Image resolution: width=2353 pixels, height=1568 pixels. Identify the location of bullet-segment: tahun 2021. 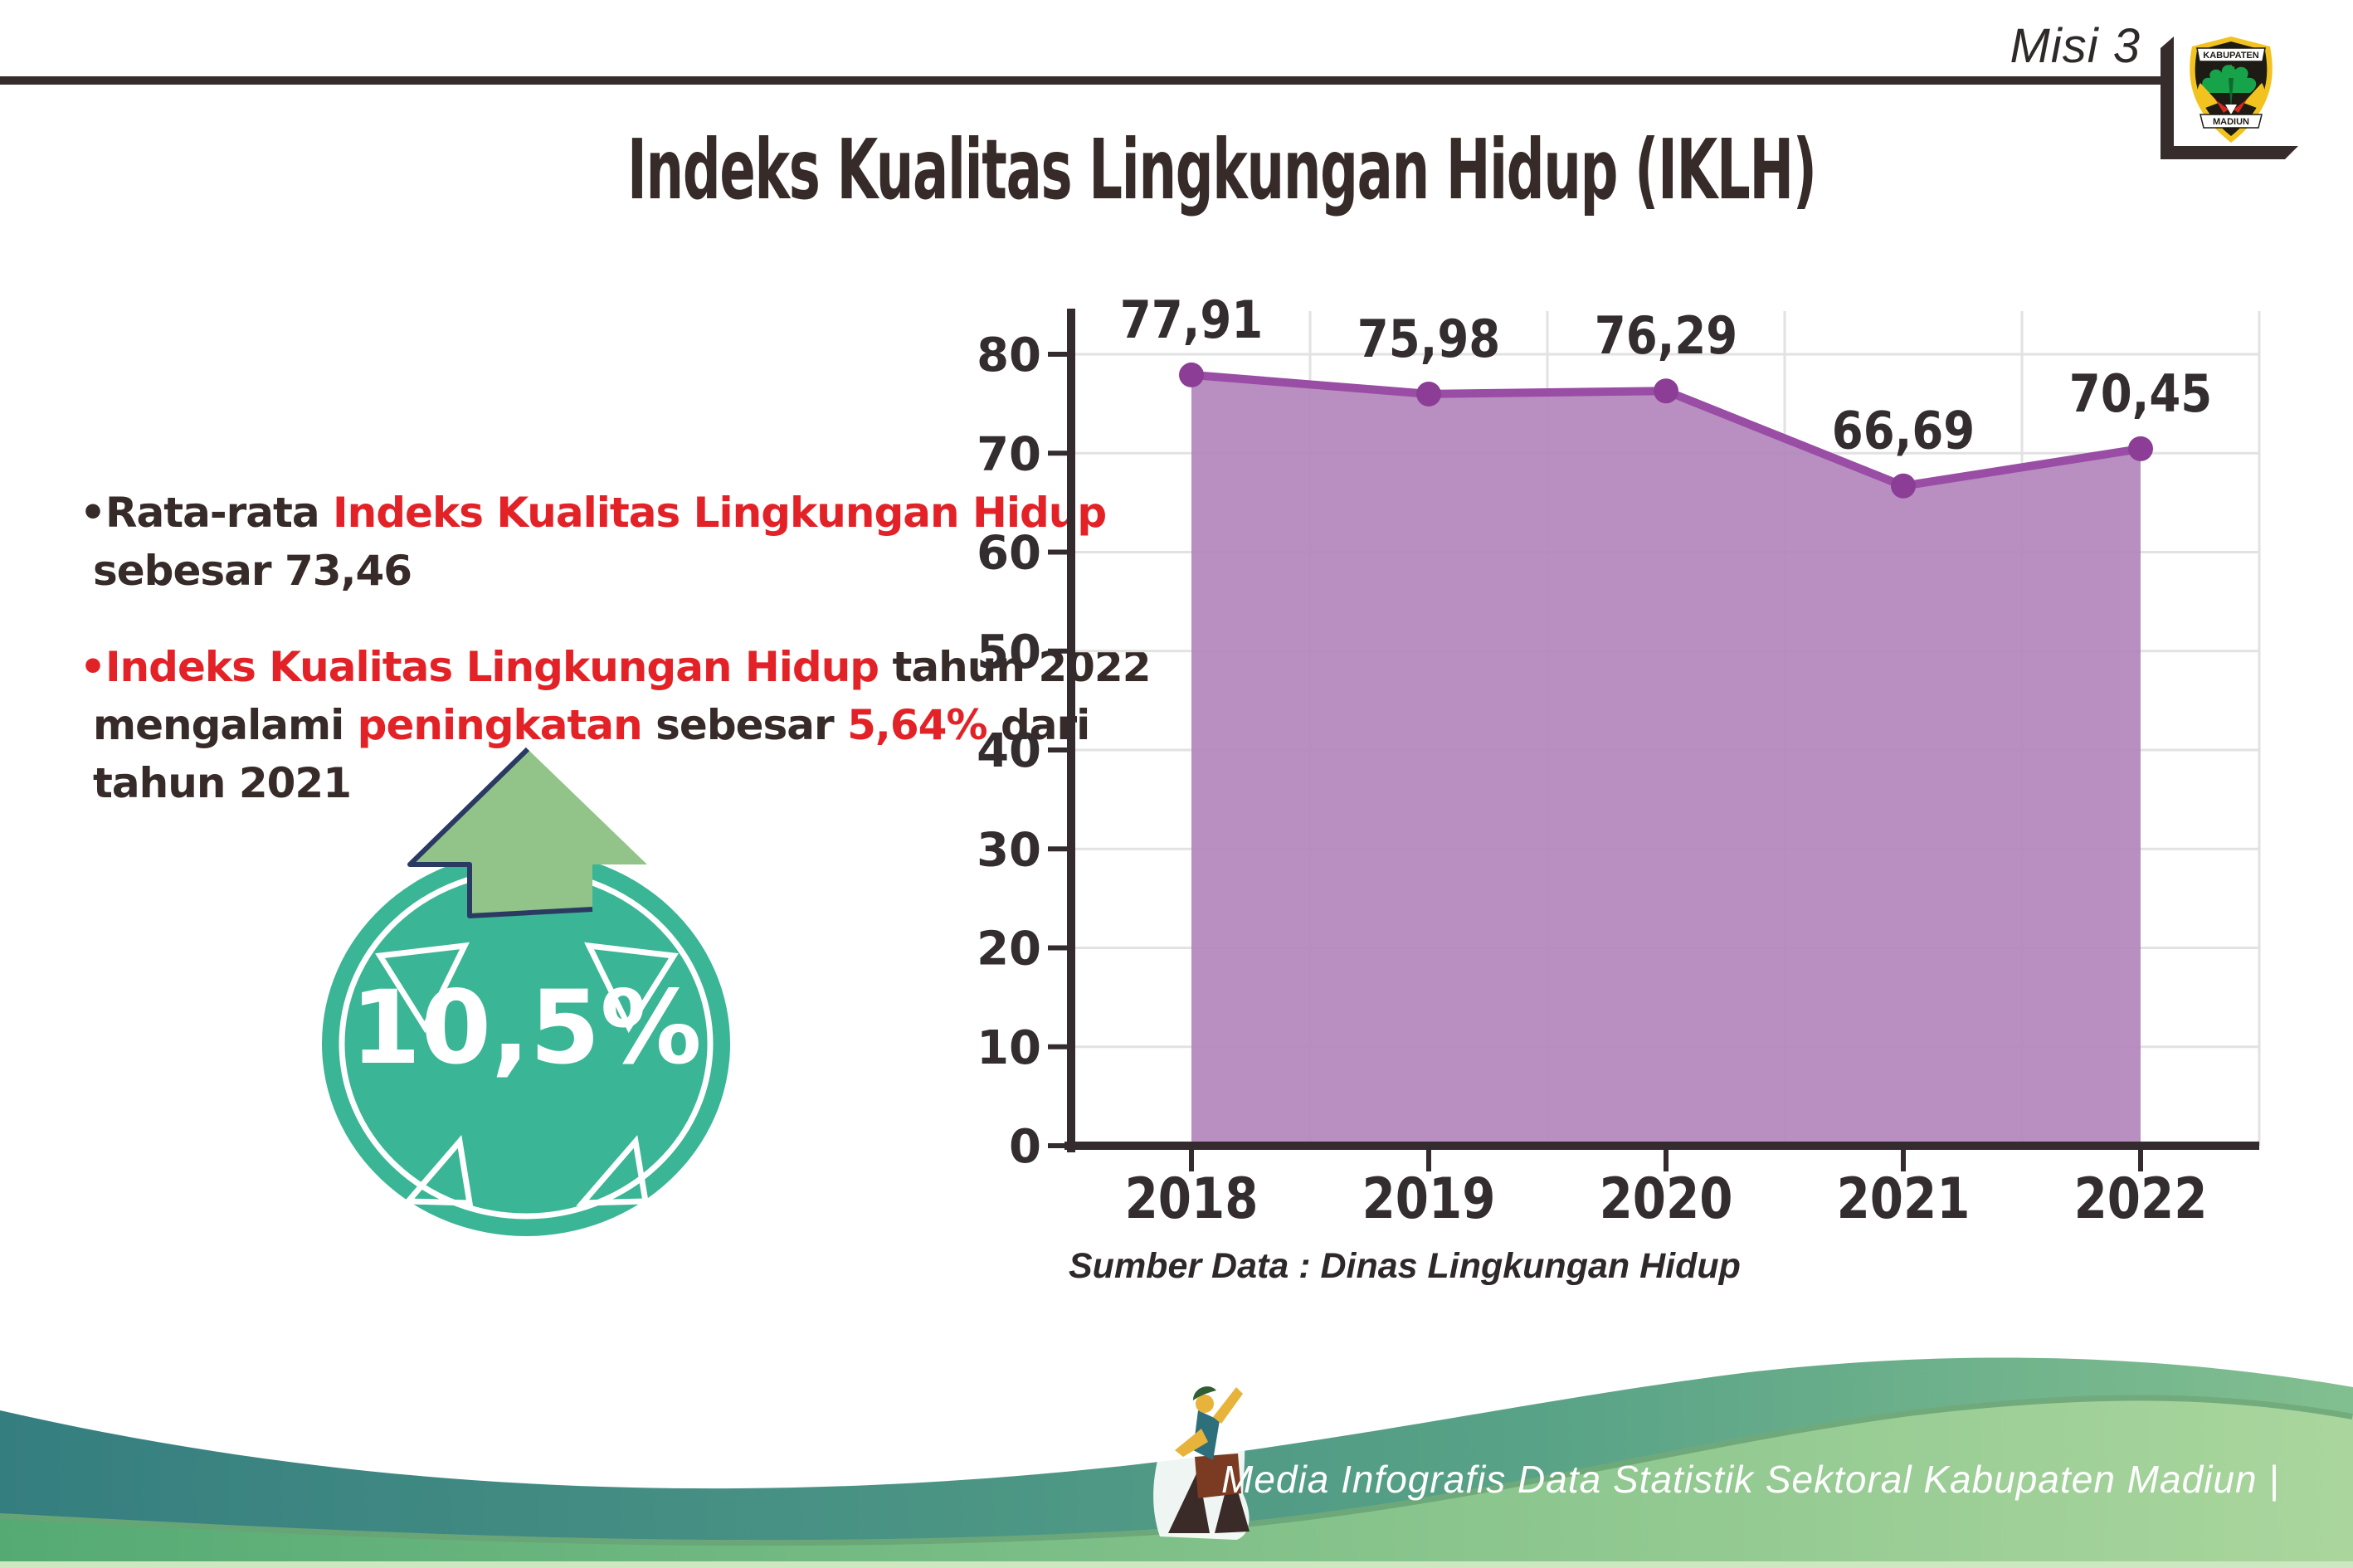
(222, 783).